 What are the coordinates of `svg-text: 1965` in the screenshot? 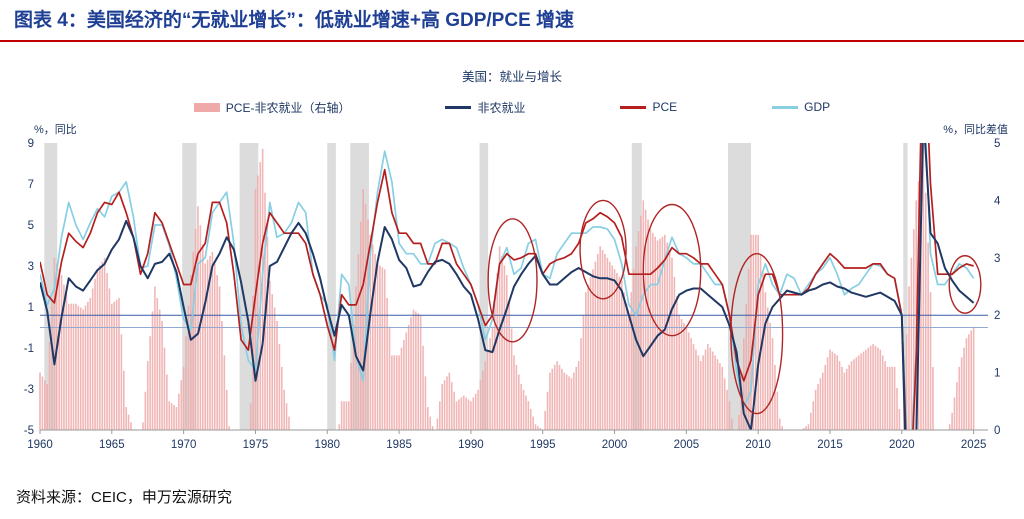 It's located at (112, 445).